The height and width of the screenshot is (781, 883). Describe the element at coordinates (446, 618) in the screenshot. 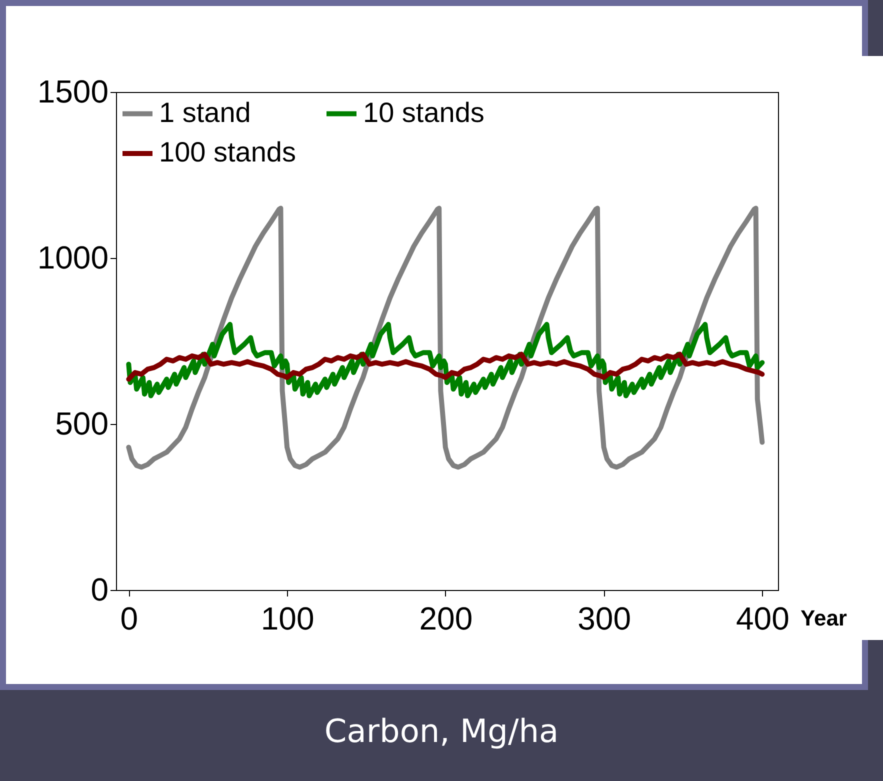

I see `x-tick-label: 200` at that location.